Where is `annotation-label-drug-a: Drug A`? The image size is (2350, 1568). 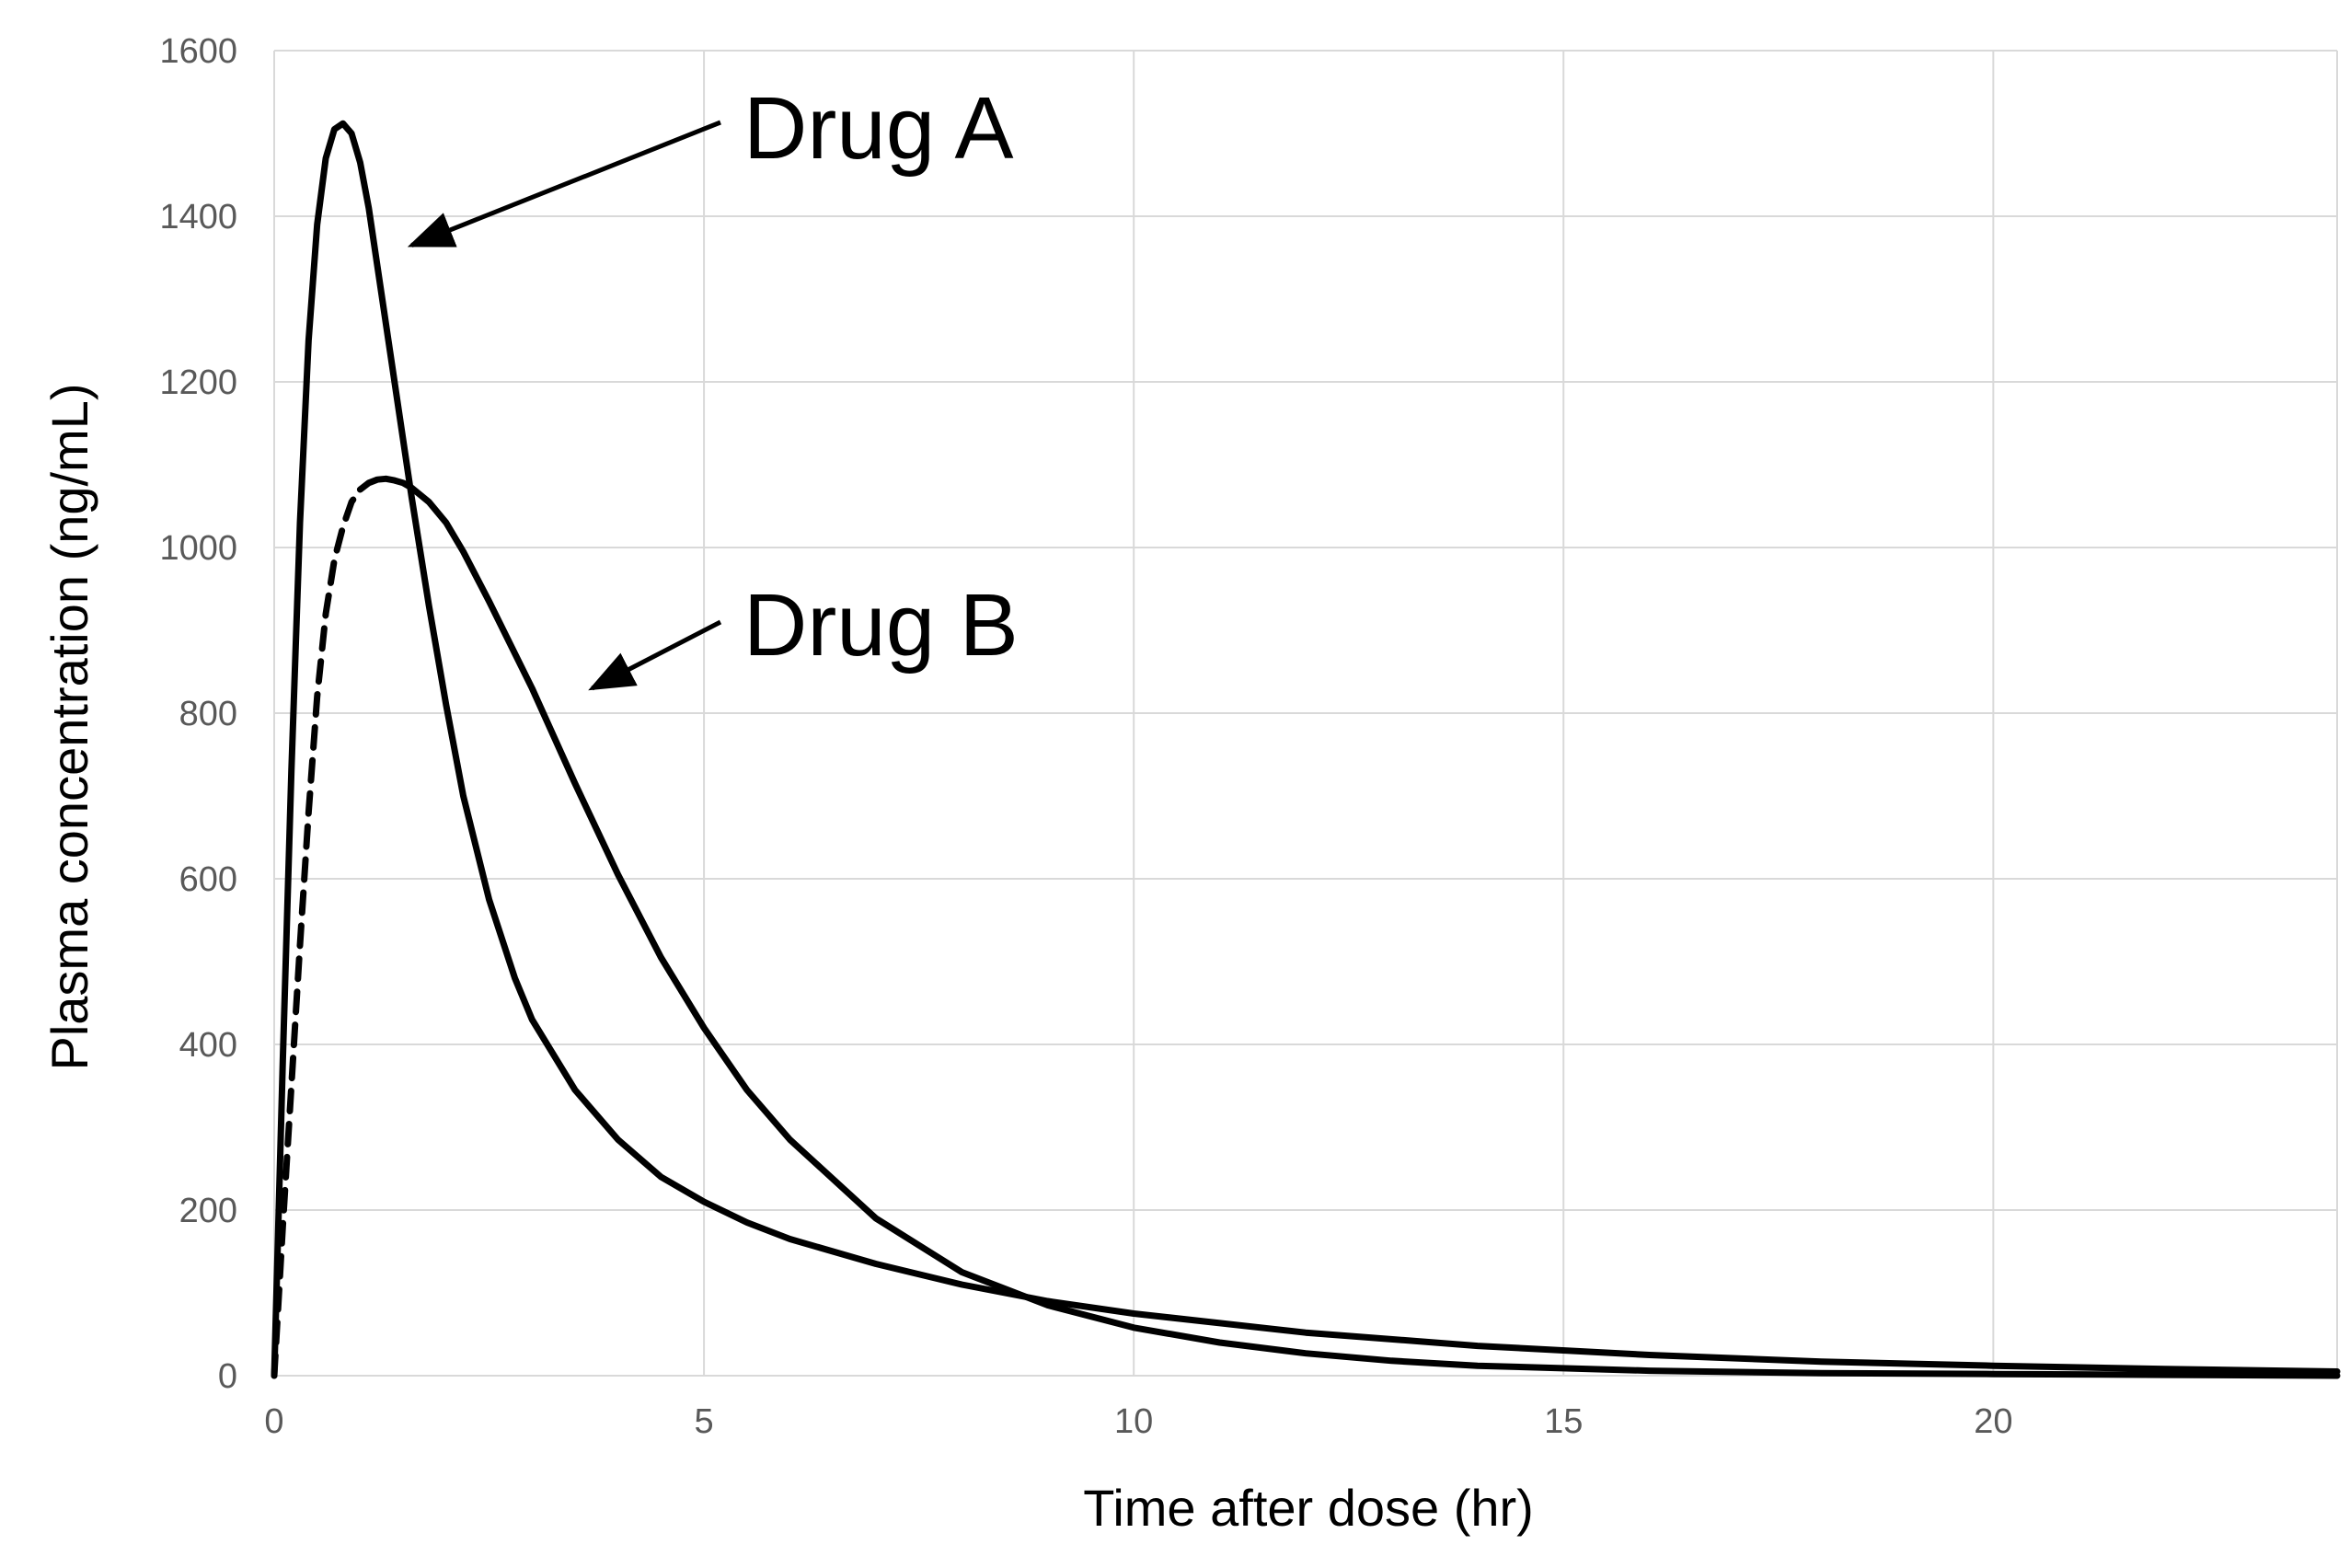 annotation-label-drug-a: Drug A is located at coordinates (878, 128).